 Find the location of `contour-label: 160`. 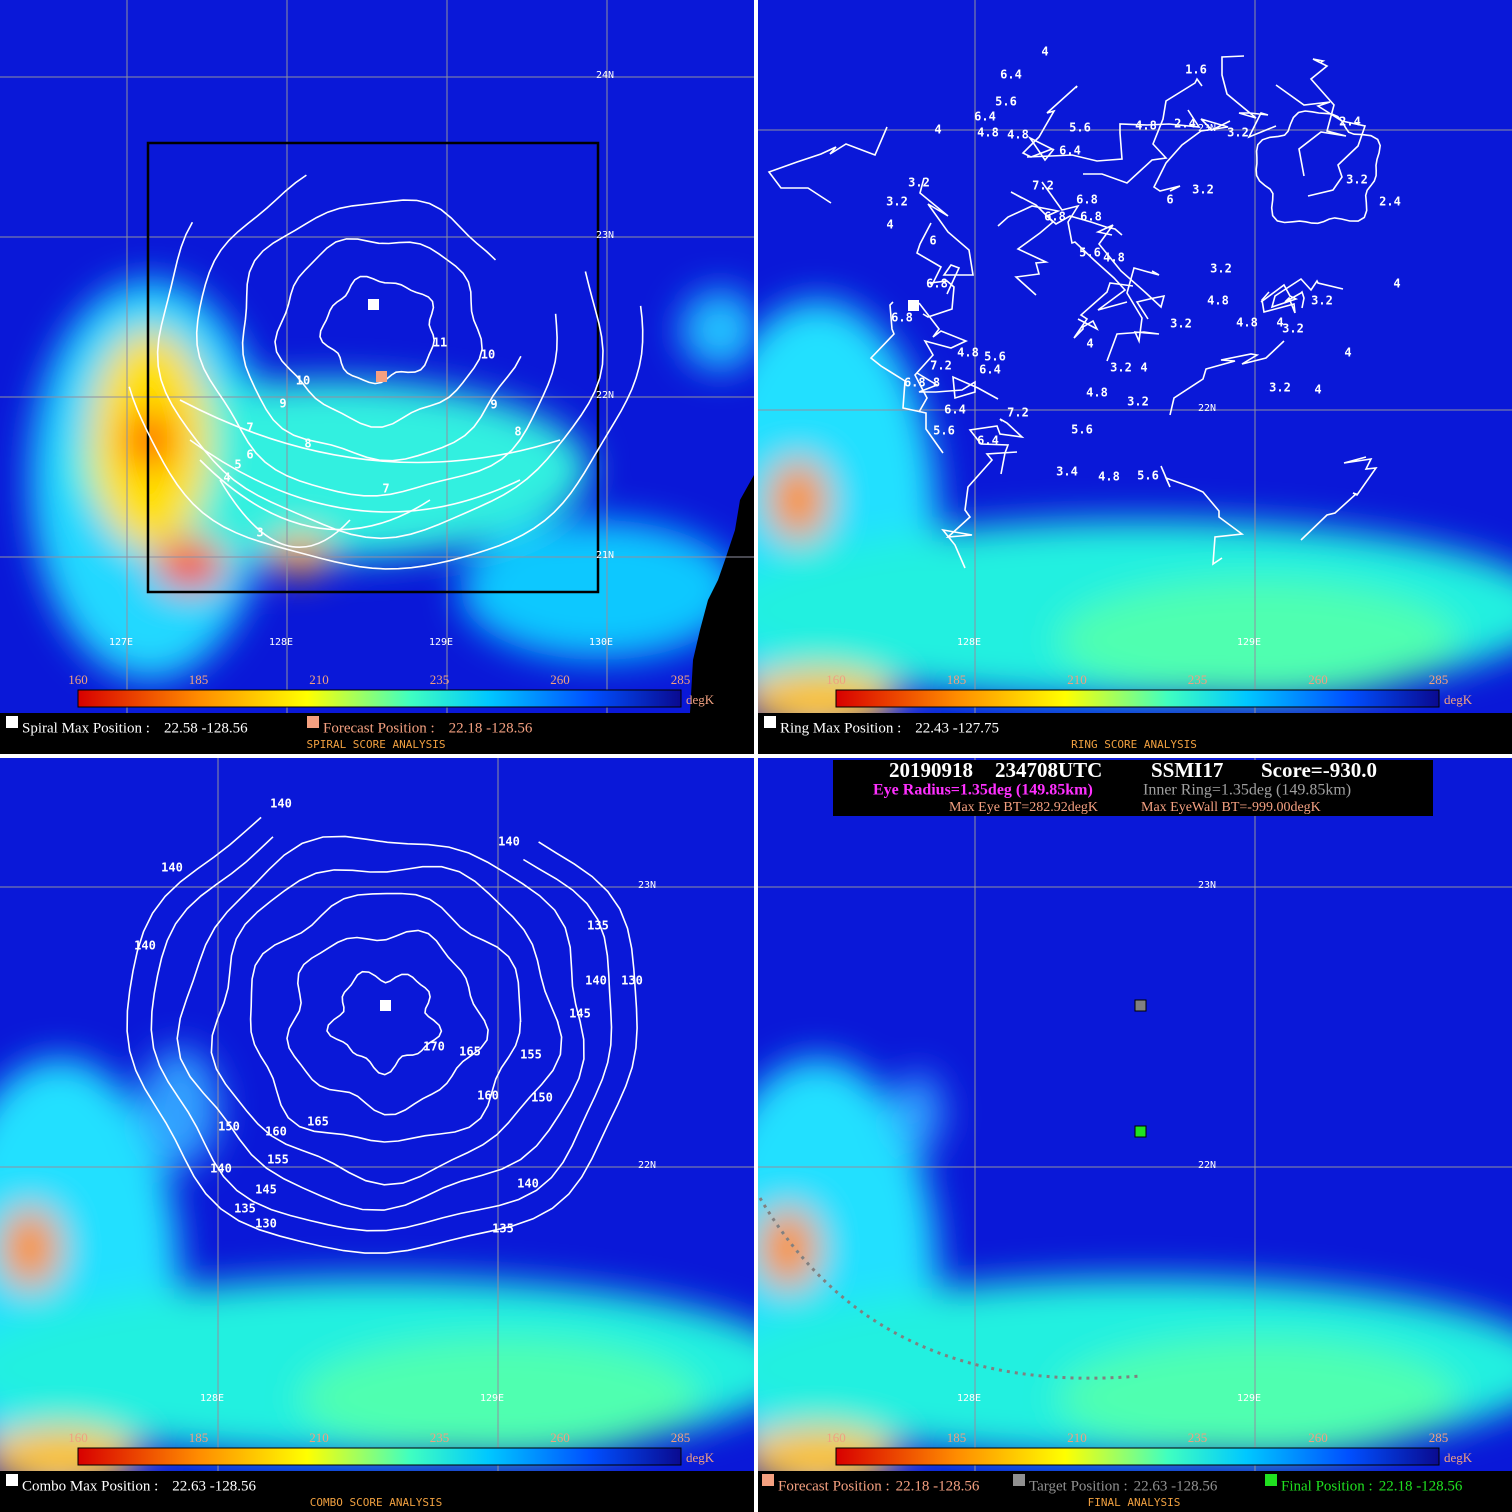

contour-label: 160 is located at coordinates (276, 1132).